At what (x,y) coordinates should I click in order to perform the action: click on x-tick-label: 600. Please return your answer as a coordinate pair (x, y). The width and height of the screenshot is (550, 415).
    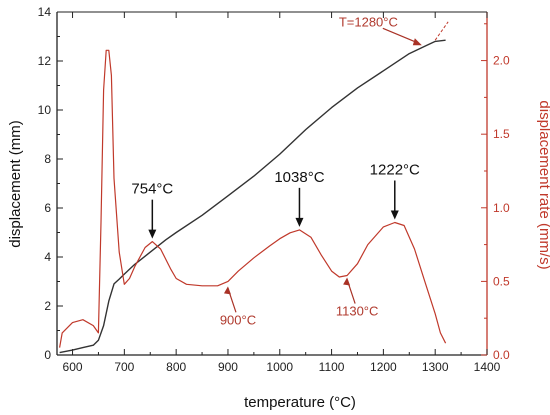
    Looking at the image, I should click on (73, 367).